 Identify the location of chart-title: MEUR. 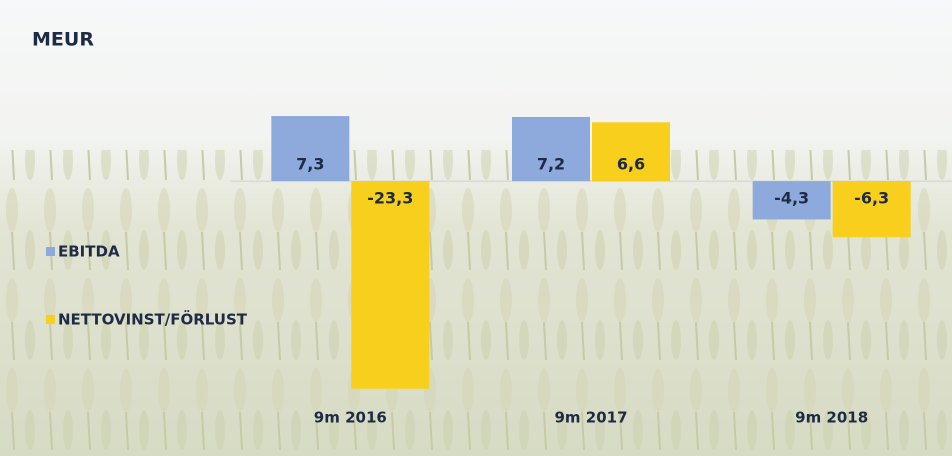
(63, 40).